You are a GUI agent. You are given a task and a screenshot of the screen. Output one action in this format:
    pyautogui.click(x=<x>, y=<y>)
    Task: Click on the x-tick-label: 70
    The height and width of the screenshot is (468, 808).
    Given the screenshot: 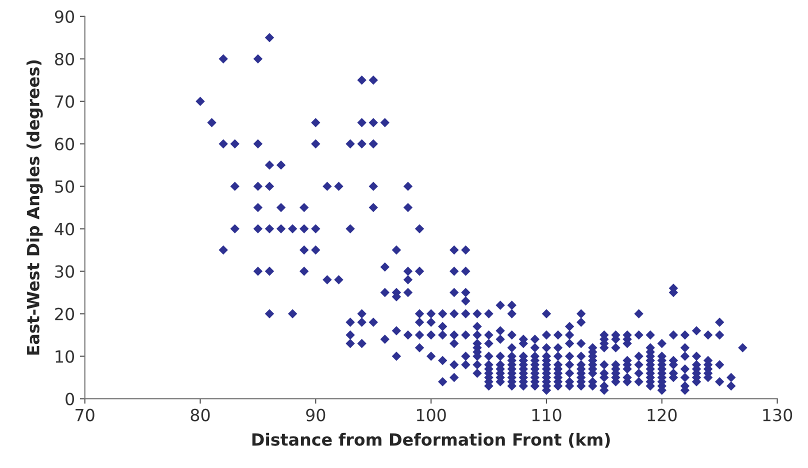 What is the action you would take?
    pyautogui.click(x=85, y=415)
    